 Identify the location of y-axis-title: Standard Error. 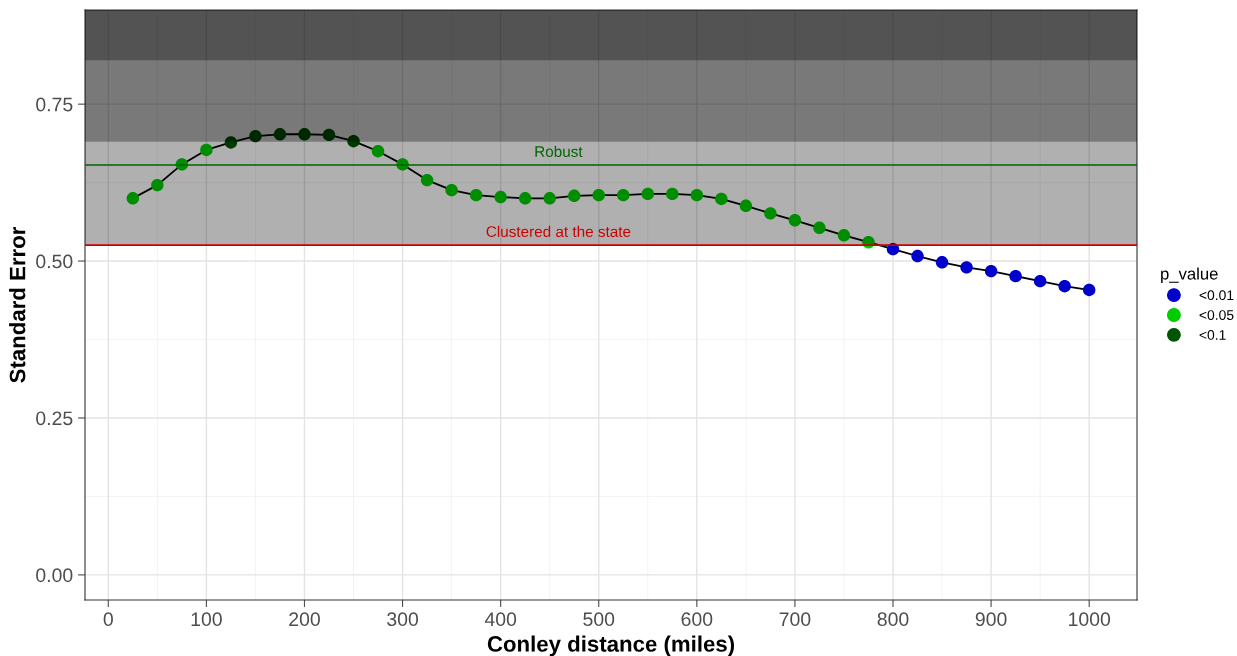
(17, 304).